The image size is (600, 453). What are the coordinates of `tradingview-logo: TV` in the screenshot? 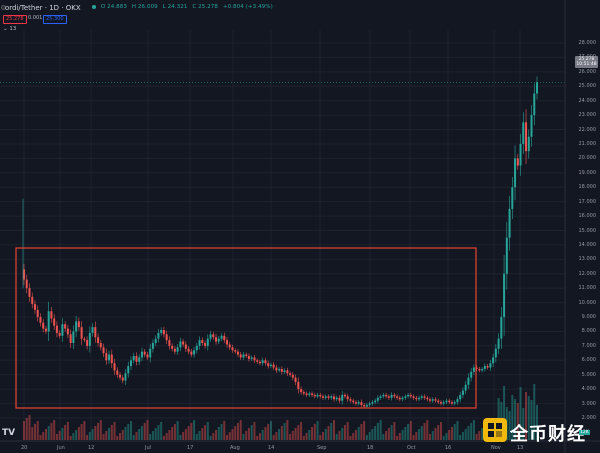 It's located at (9, 433).